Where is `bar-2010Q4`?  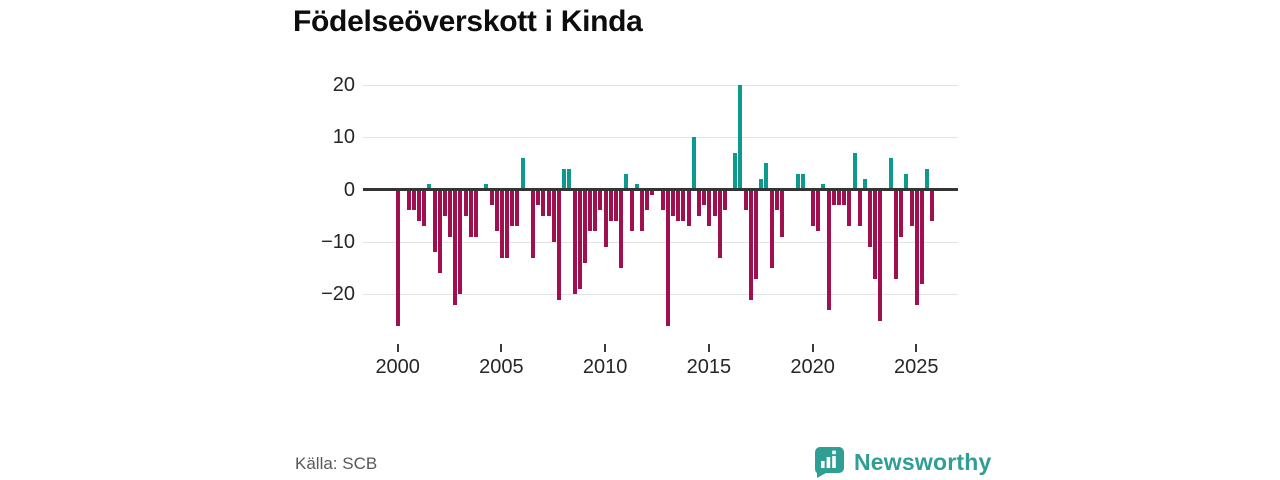
bar-2010Q4 is located at coordinates (621, 229).